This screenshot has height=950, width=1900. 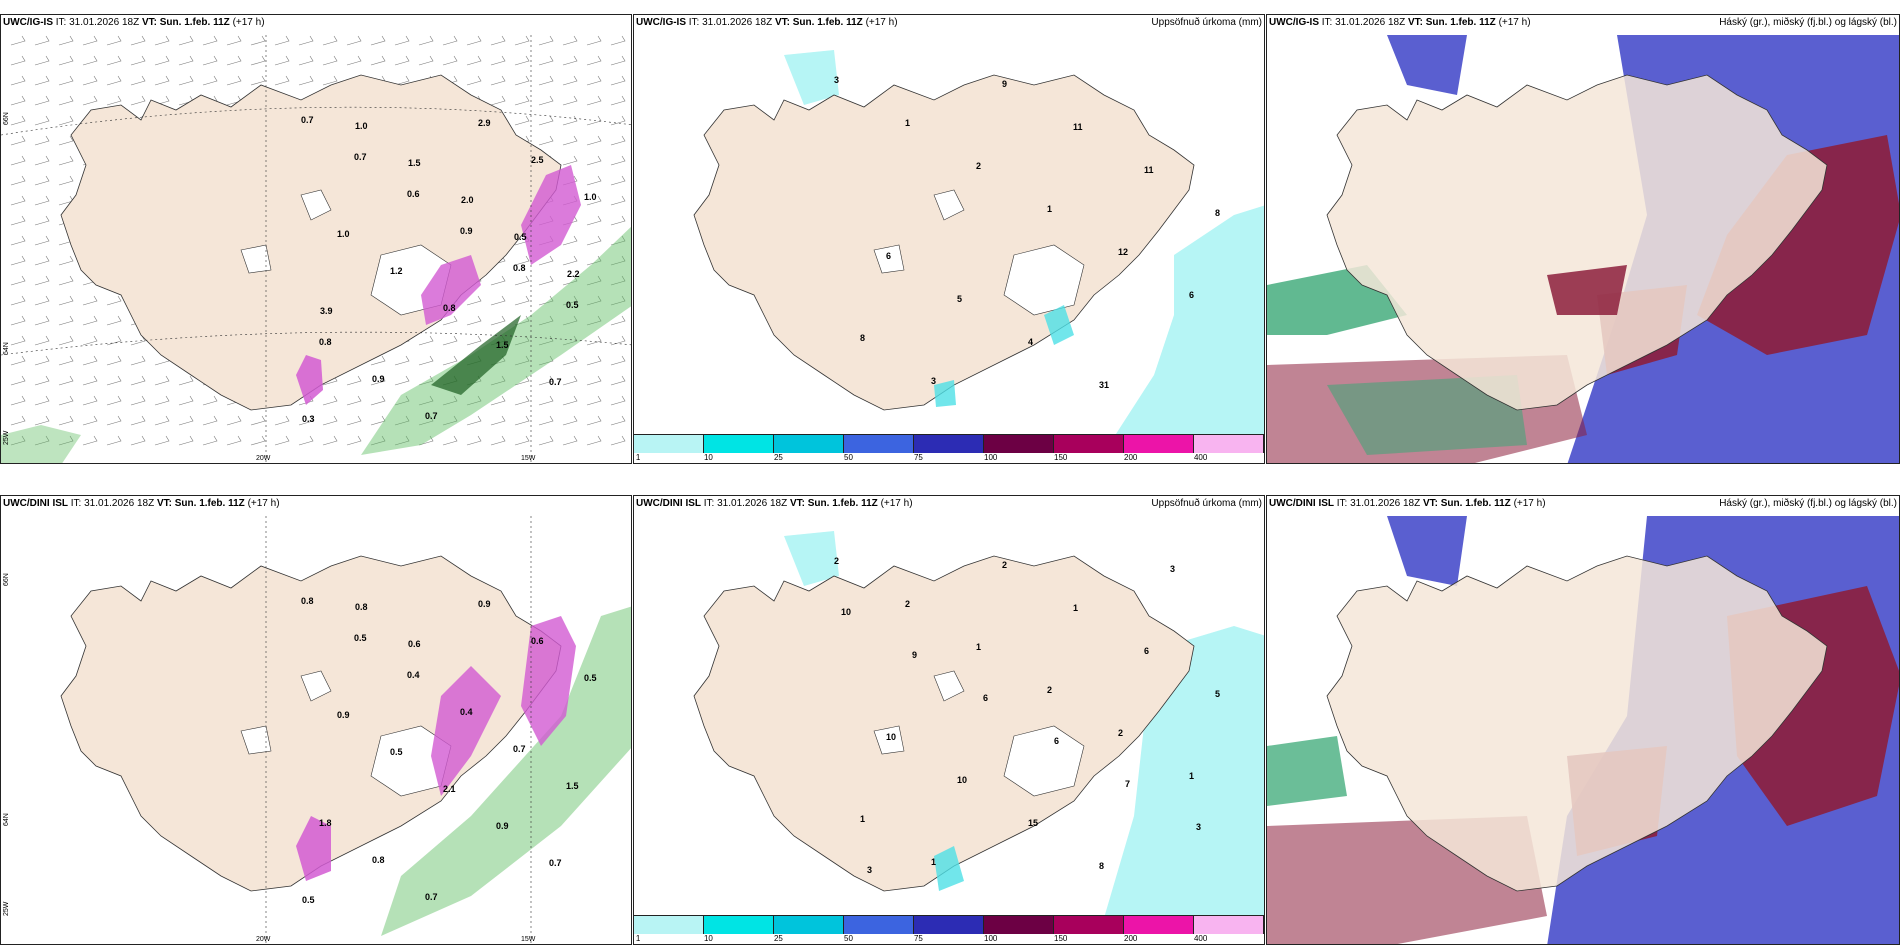 What do you see at coordinates (962, 780) in the screenshot?
I see `precip-value-label: 10` at bounding box center [962, 780].